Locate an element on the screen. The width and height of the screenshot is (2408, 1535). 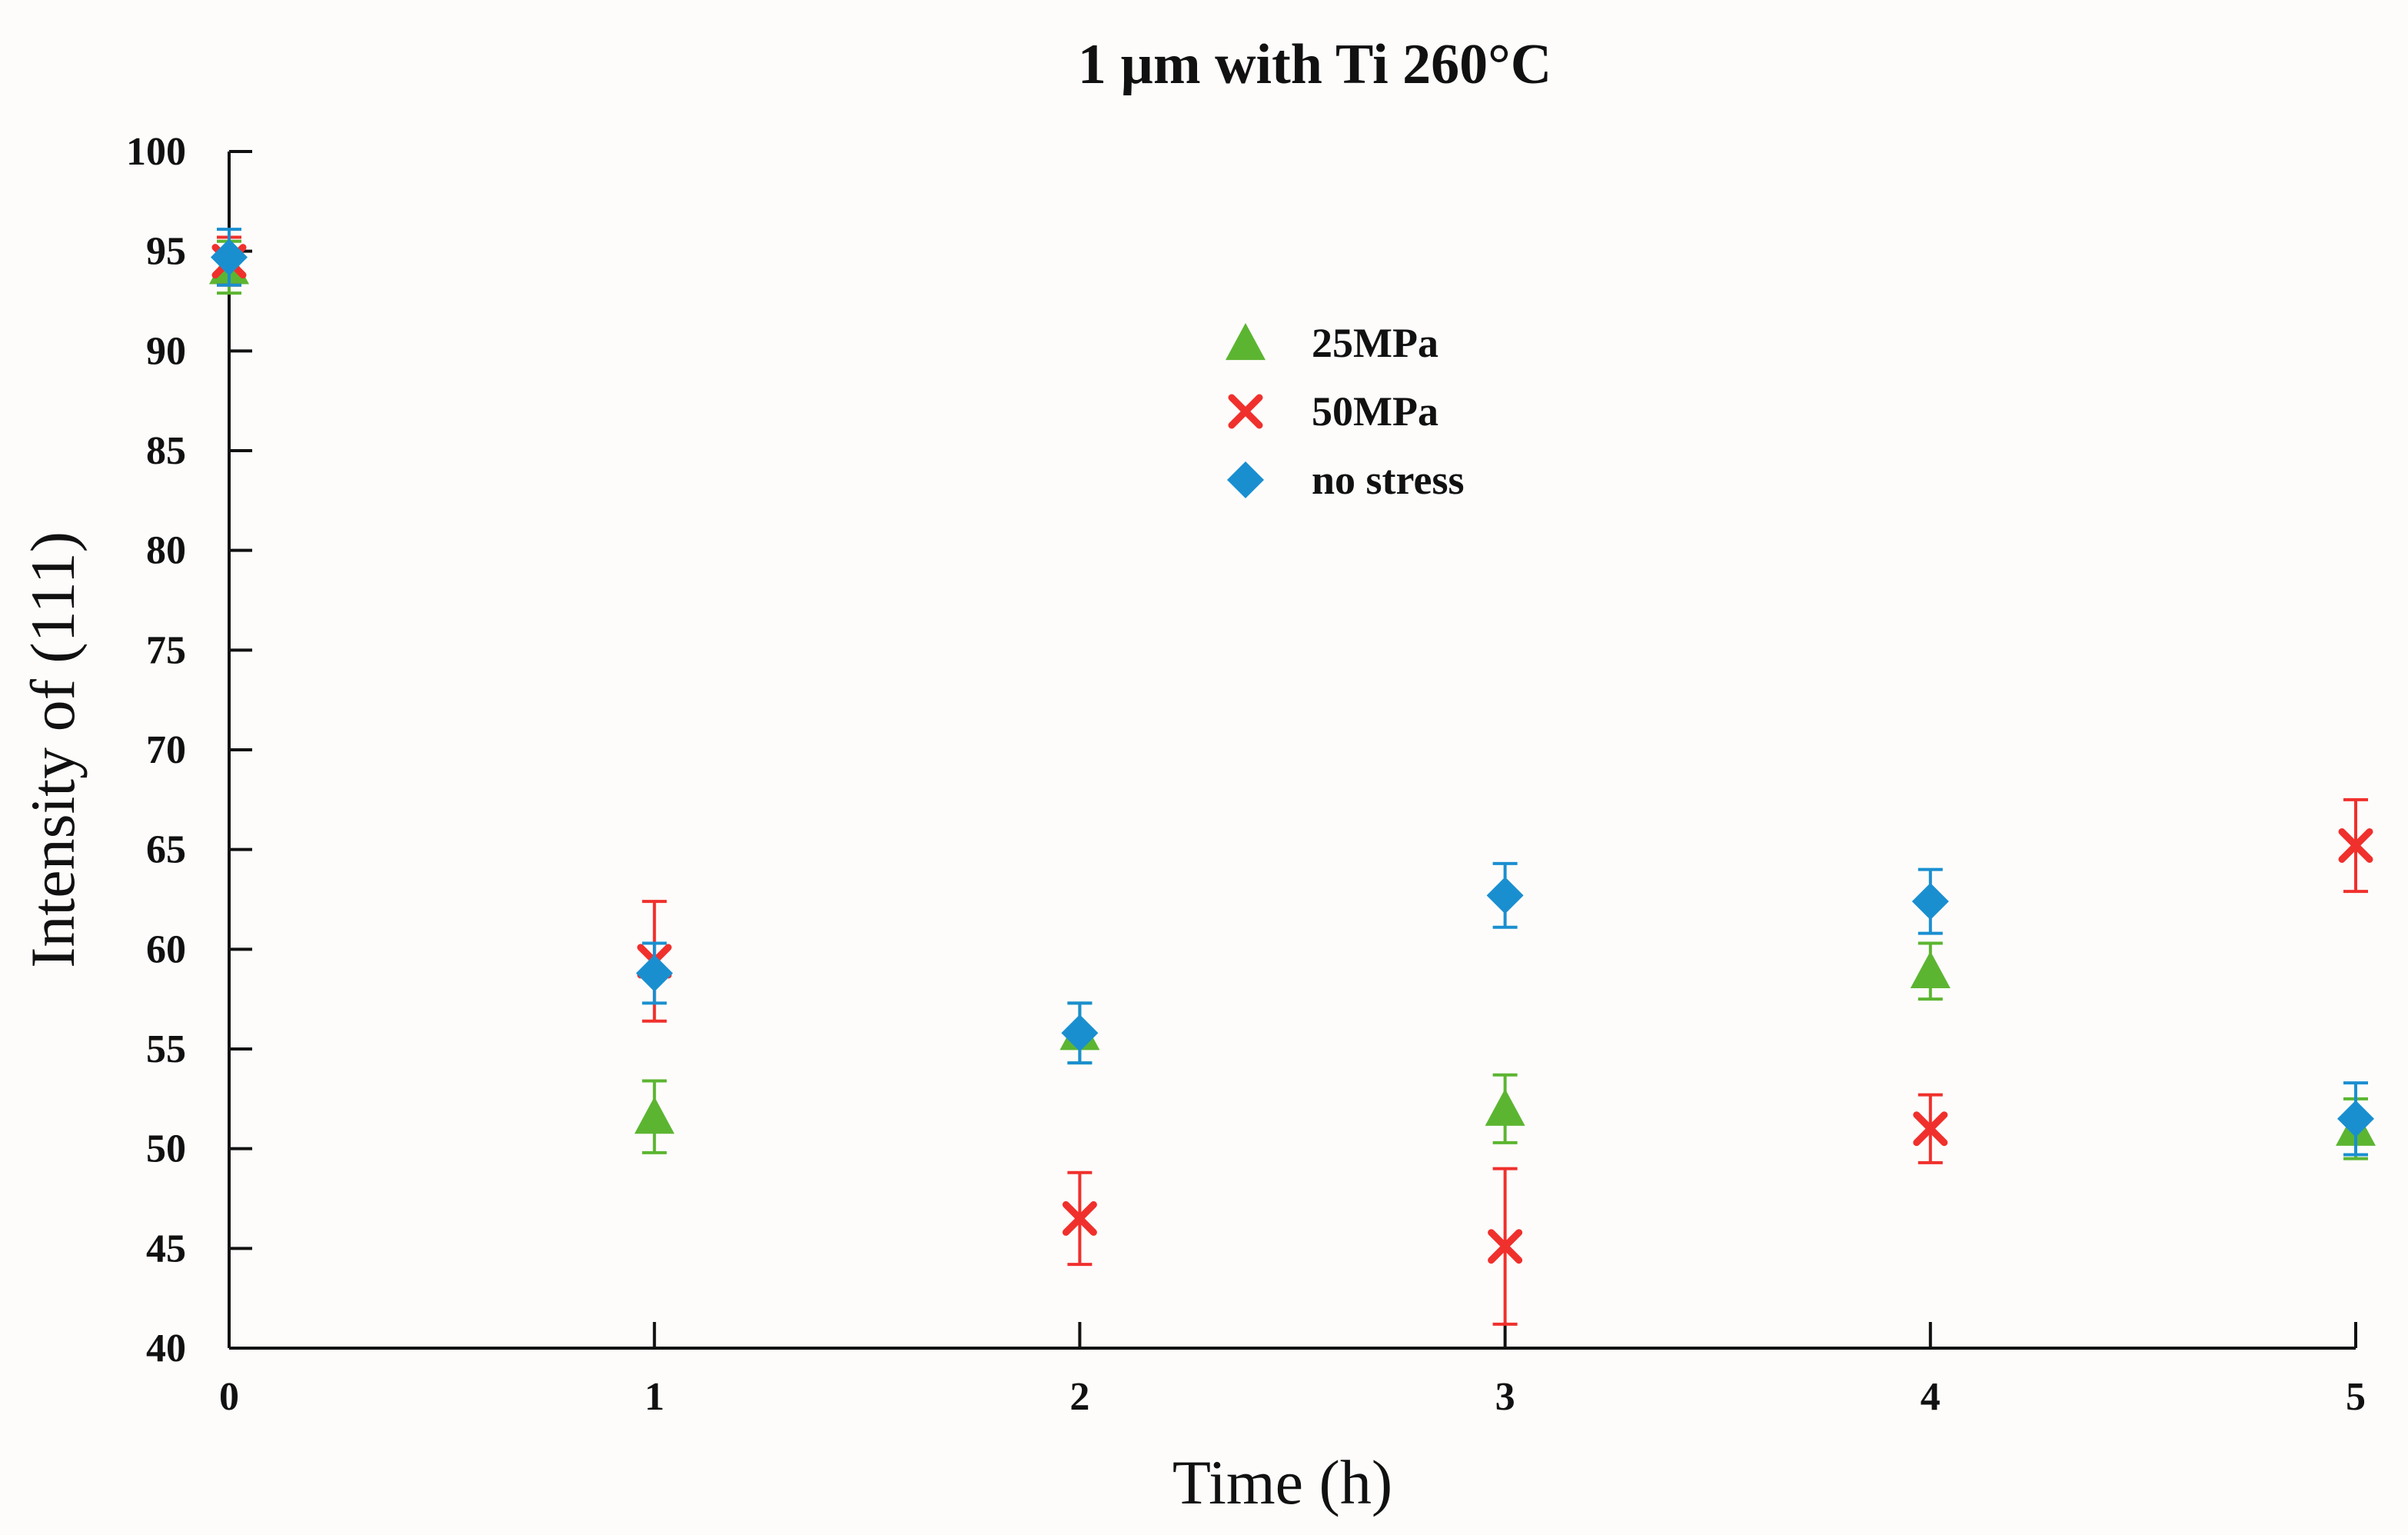
y-tick-label: 90 is located at coordinates (166, 351).